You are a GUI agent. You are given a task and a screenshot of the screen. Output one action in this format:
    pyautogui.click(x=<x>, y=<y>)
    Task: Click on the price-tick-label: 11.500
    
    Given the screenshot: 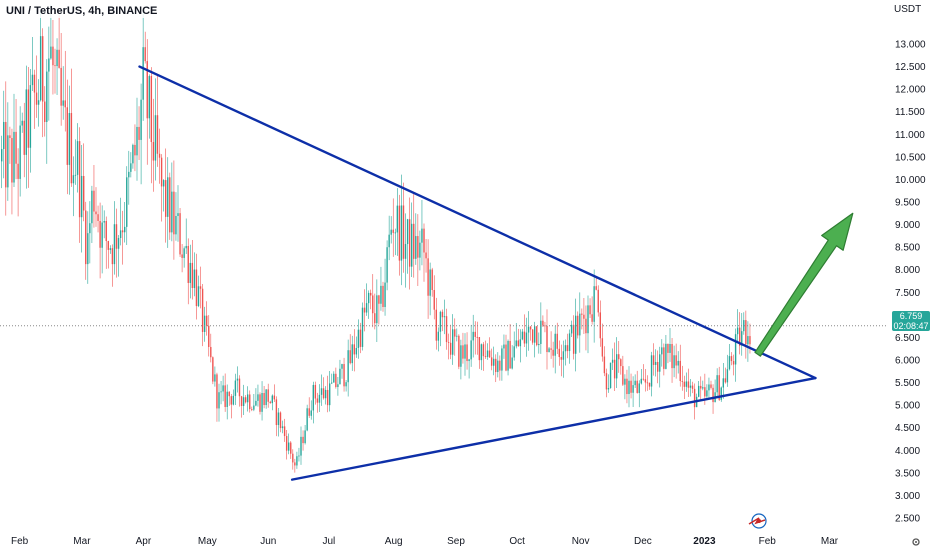 What is the action you would take?
    pyautogui.click(x=910, y=112)
    